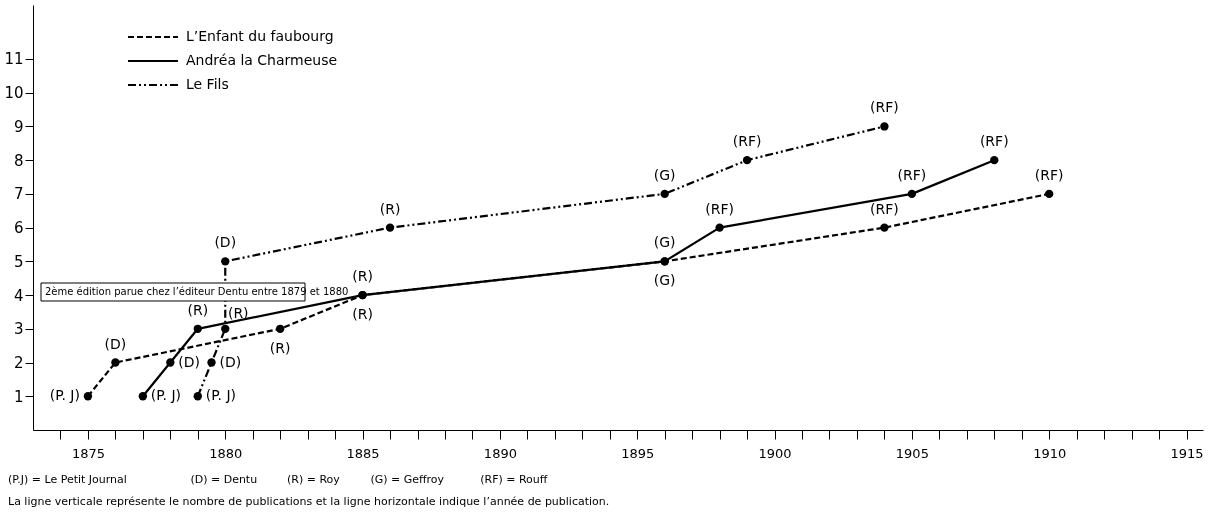 This screenshot has height=524, width=1208. What do you see at coordinates (207, 84) in the screenshot?
I see `legend-label: Le Fils` at bounding box center [207, 84].